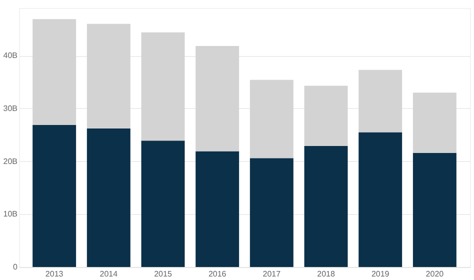 This screenshot has width=474, height=280. Describe the element at coordinates (380, 274) in the screenshot. I see `x-tick-label: 2019` at that location.